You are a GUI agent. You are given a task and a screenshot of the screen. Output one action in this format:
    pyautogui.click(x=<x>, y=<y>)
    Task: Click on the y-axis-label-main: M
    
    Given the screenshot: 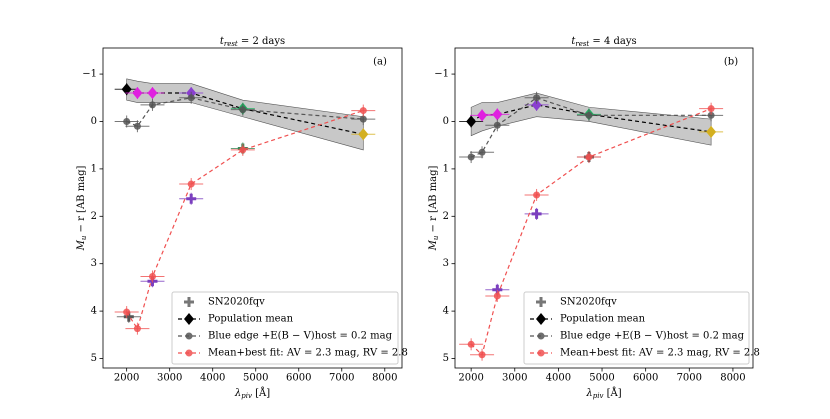 What is the action you would take?
    pyautogui.click(x=433, y=245)
    